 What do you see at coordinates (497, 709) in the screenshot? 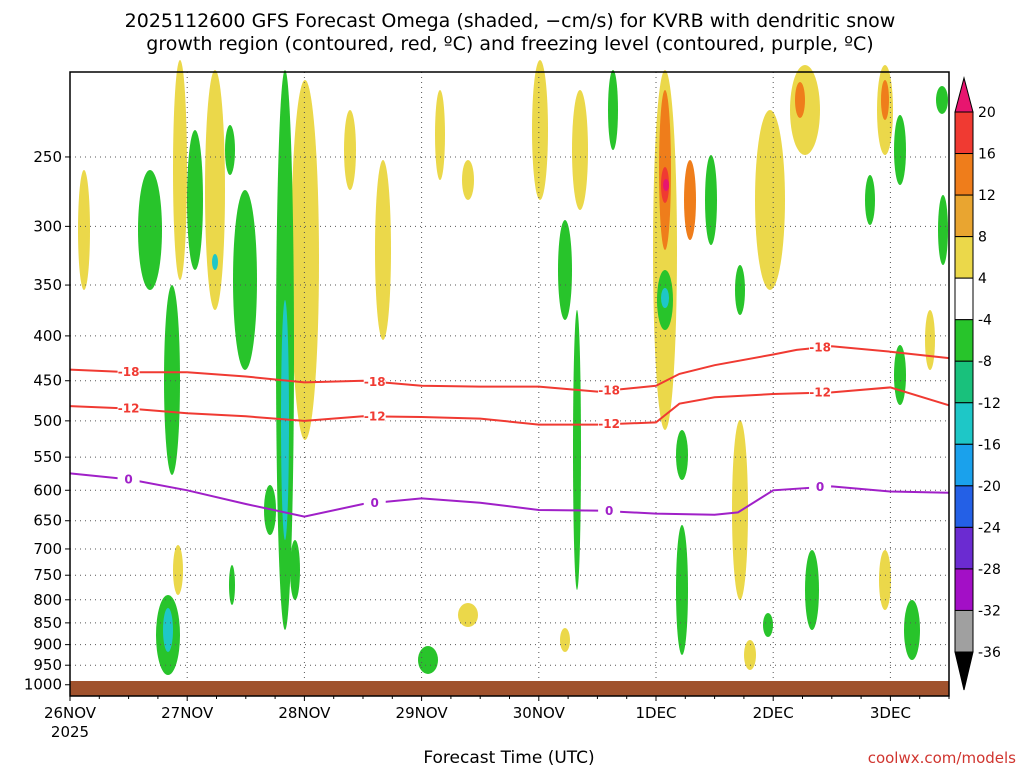
I see `x-axis: 26NOV 27NOV 28NOV 29NOV 30NOV 1DEC 2DEC 3DEC` at bounding box center [497, 709].